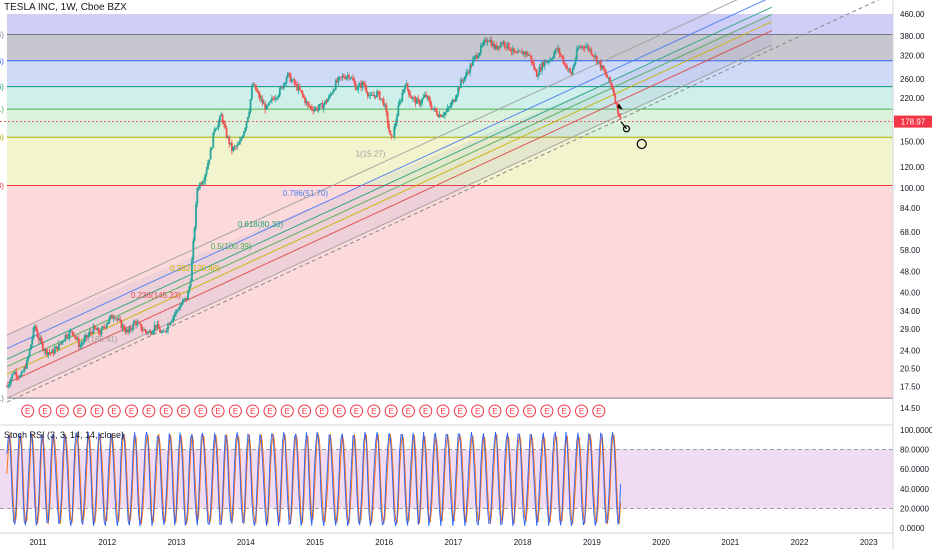 This screenshot has width=932, height=555. Describe the element at coordinates (910, 351) in the screenshot. I see `price-tick-label: 24.00` at that location.